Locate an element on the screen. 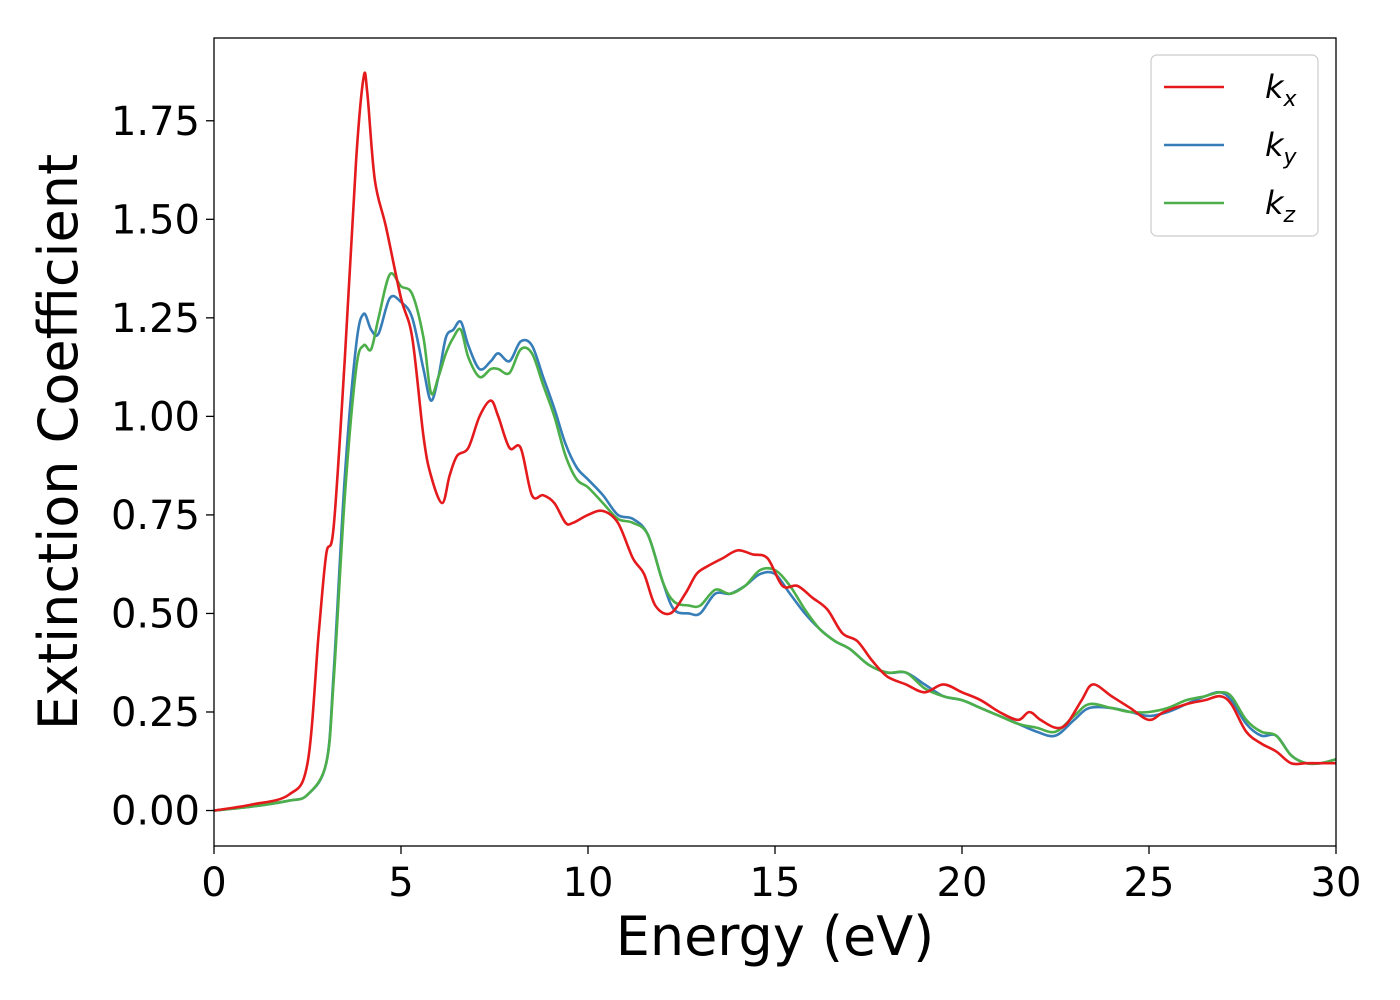 The width and height of the screenshot is (1400, 1000). x-tick-label: 25 is located at coordinates (1149, 883).